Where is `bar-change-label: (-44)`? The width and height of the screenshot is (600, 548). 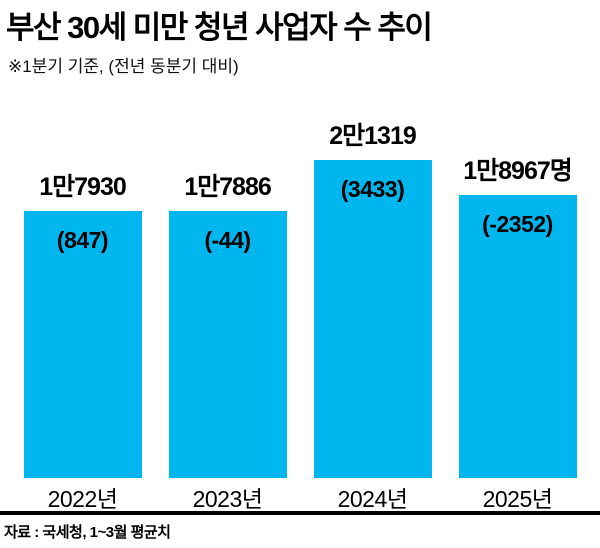 bar-change-label: (-44) is located at coordinates (227, 240).